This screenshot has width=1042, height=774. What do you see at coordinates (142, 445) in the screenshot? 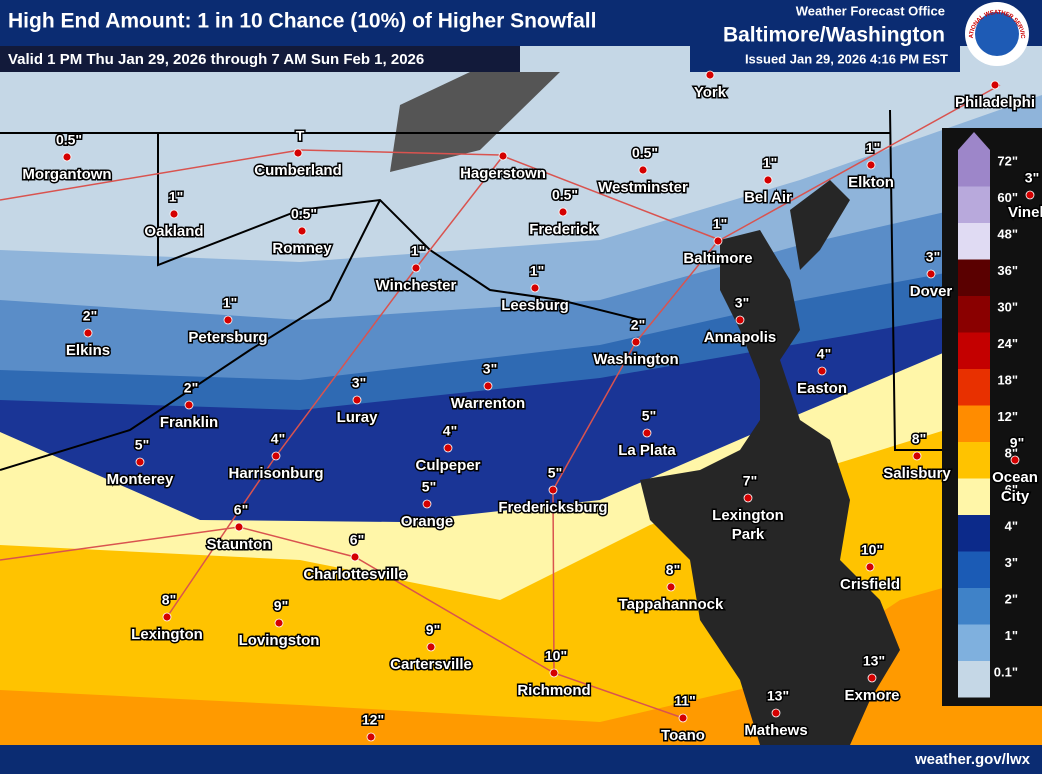
I see `snow-amount: 5"` at bounding box center [142, 445].